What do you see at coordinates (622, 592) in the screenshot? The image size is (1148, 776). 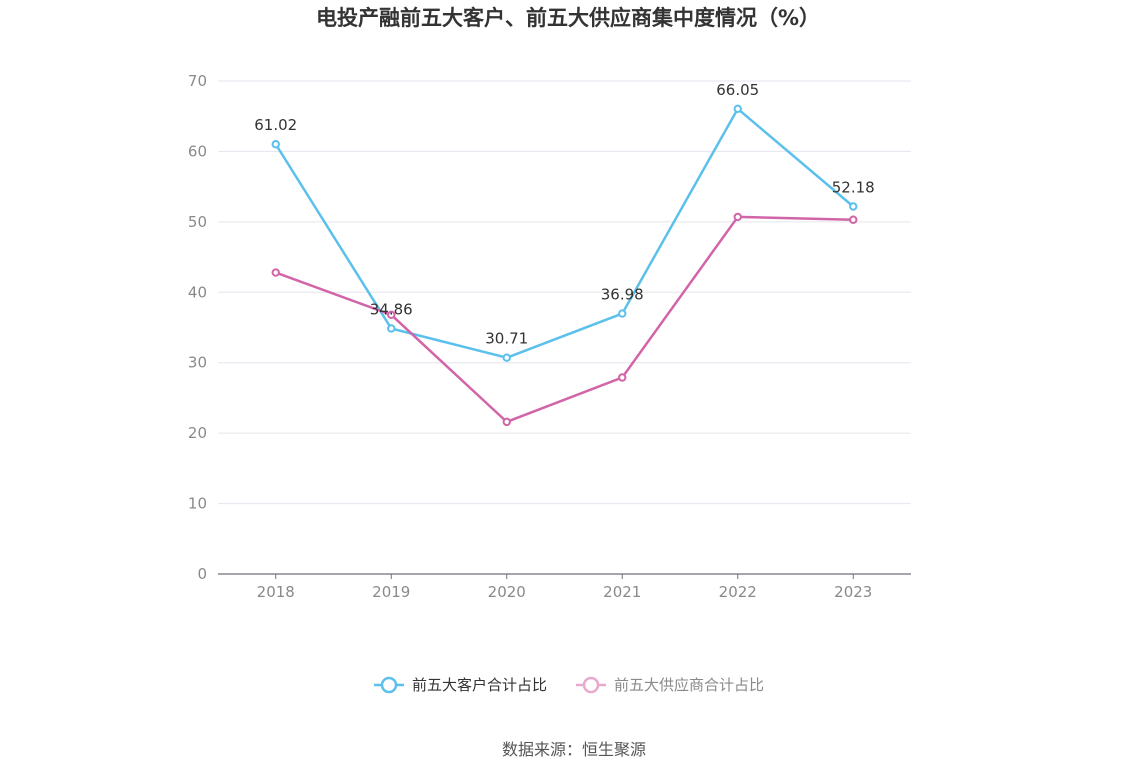 I see `x-tick-label: 2021` at bounding box center [622, 592].